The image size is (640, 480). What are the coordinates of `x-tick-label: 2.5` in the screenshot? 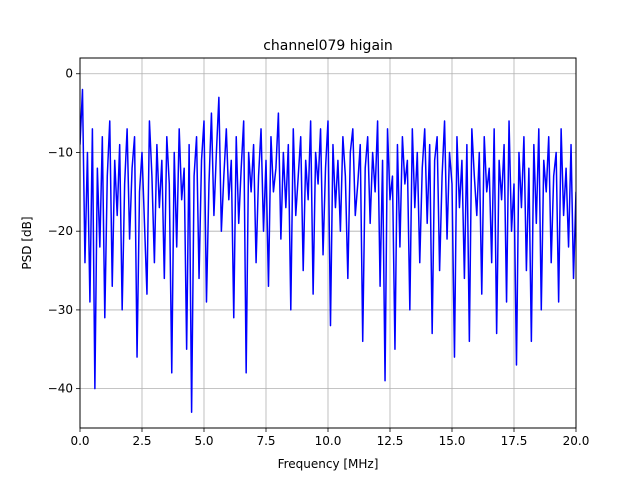 It's located at (141, 441).